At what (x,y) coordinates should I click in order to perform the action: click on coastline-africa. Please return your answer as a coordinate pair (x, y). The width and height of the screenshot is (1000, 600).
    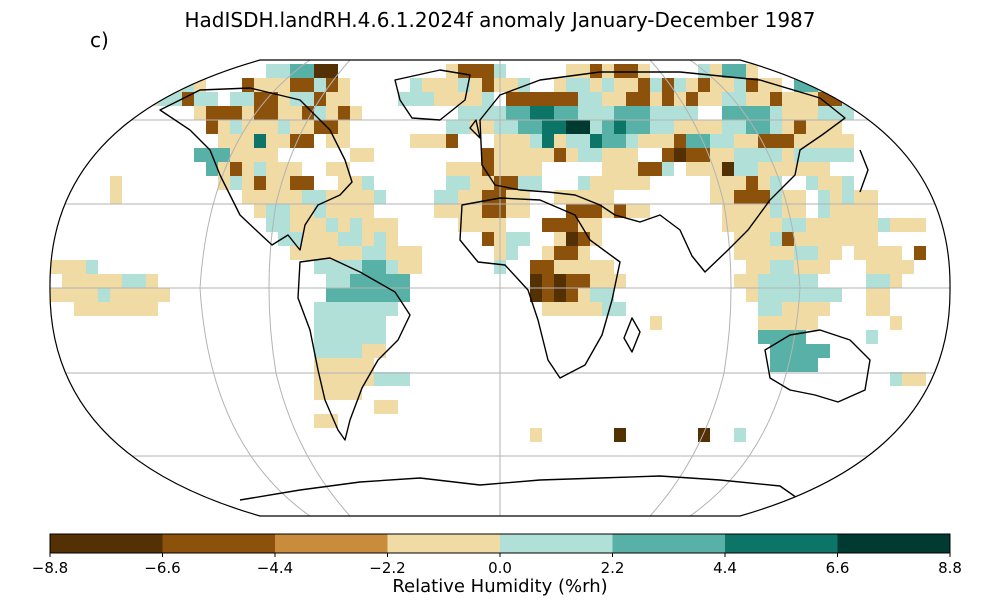
    Looking at the image, I should click on (540, 288).